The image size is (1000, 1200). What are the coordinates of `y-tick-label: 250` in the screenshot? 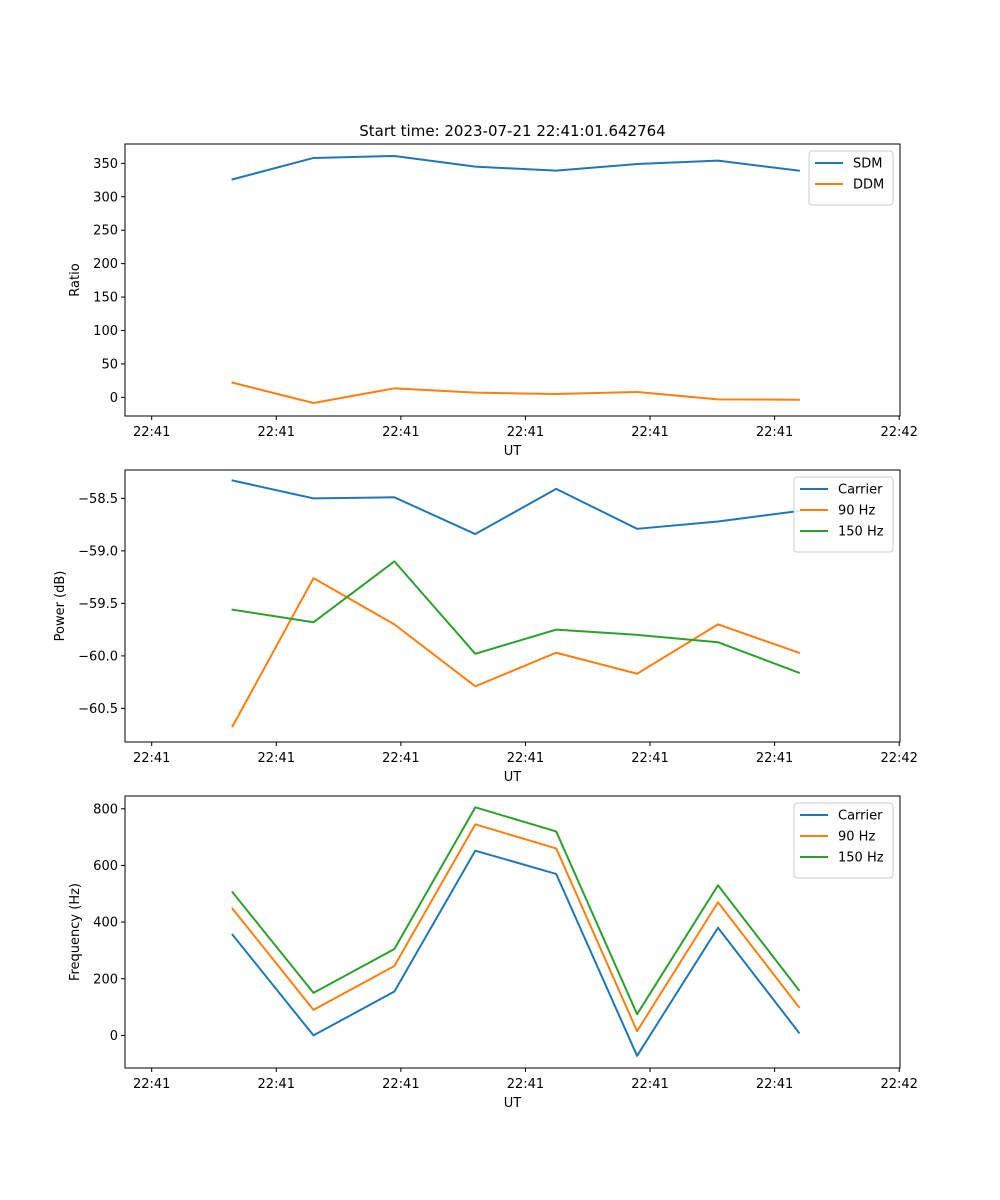 It's located at (105, 231).